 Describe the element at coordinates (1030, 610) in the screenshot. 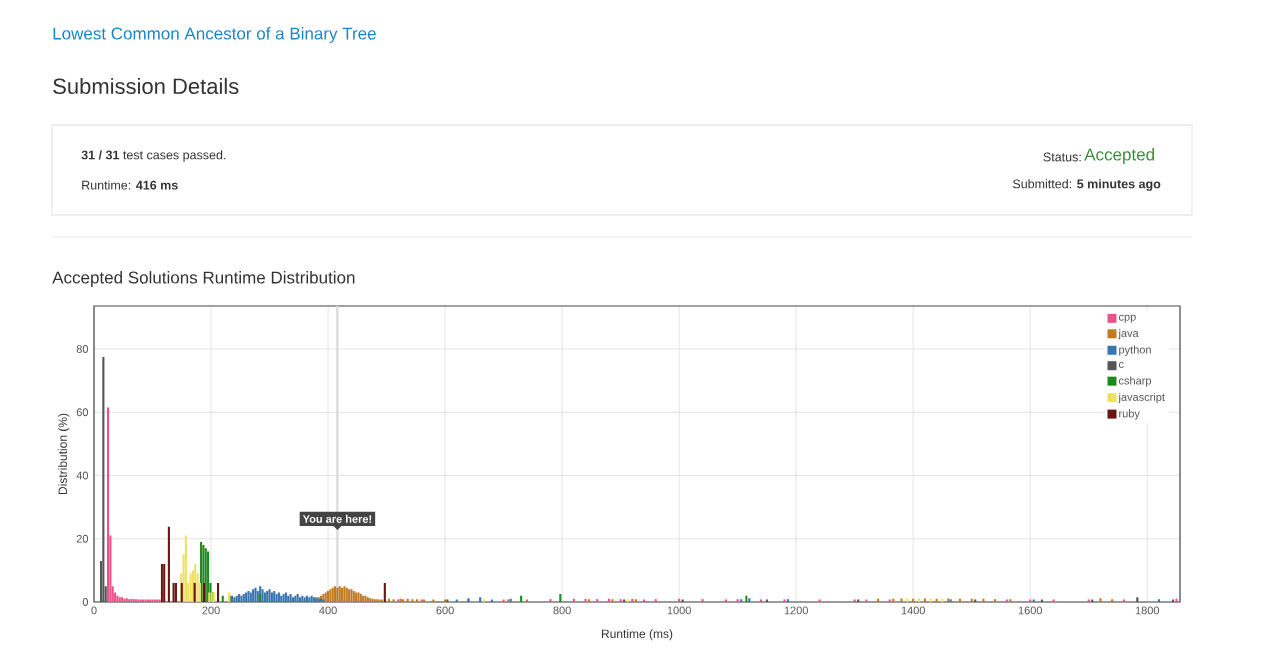

I see `x-tick-label: 1600` at that location.